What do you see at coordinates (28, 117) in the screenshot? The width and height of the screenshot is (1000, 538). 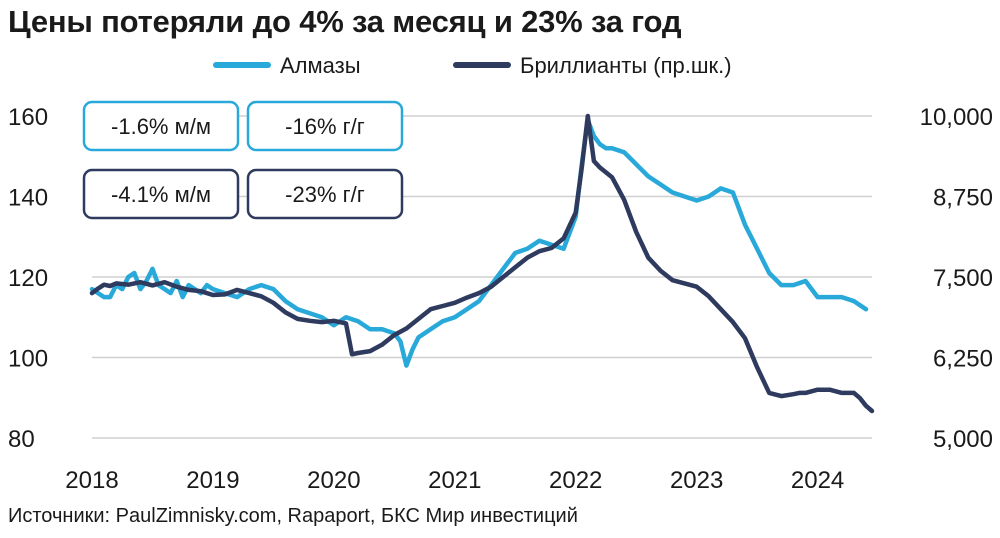 I see `left-tick-label: 160` at bounding box center [28, 117].